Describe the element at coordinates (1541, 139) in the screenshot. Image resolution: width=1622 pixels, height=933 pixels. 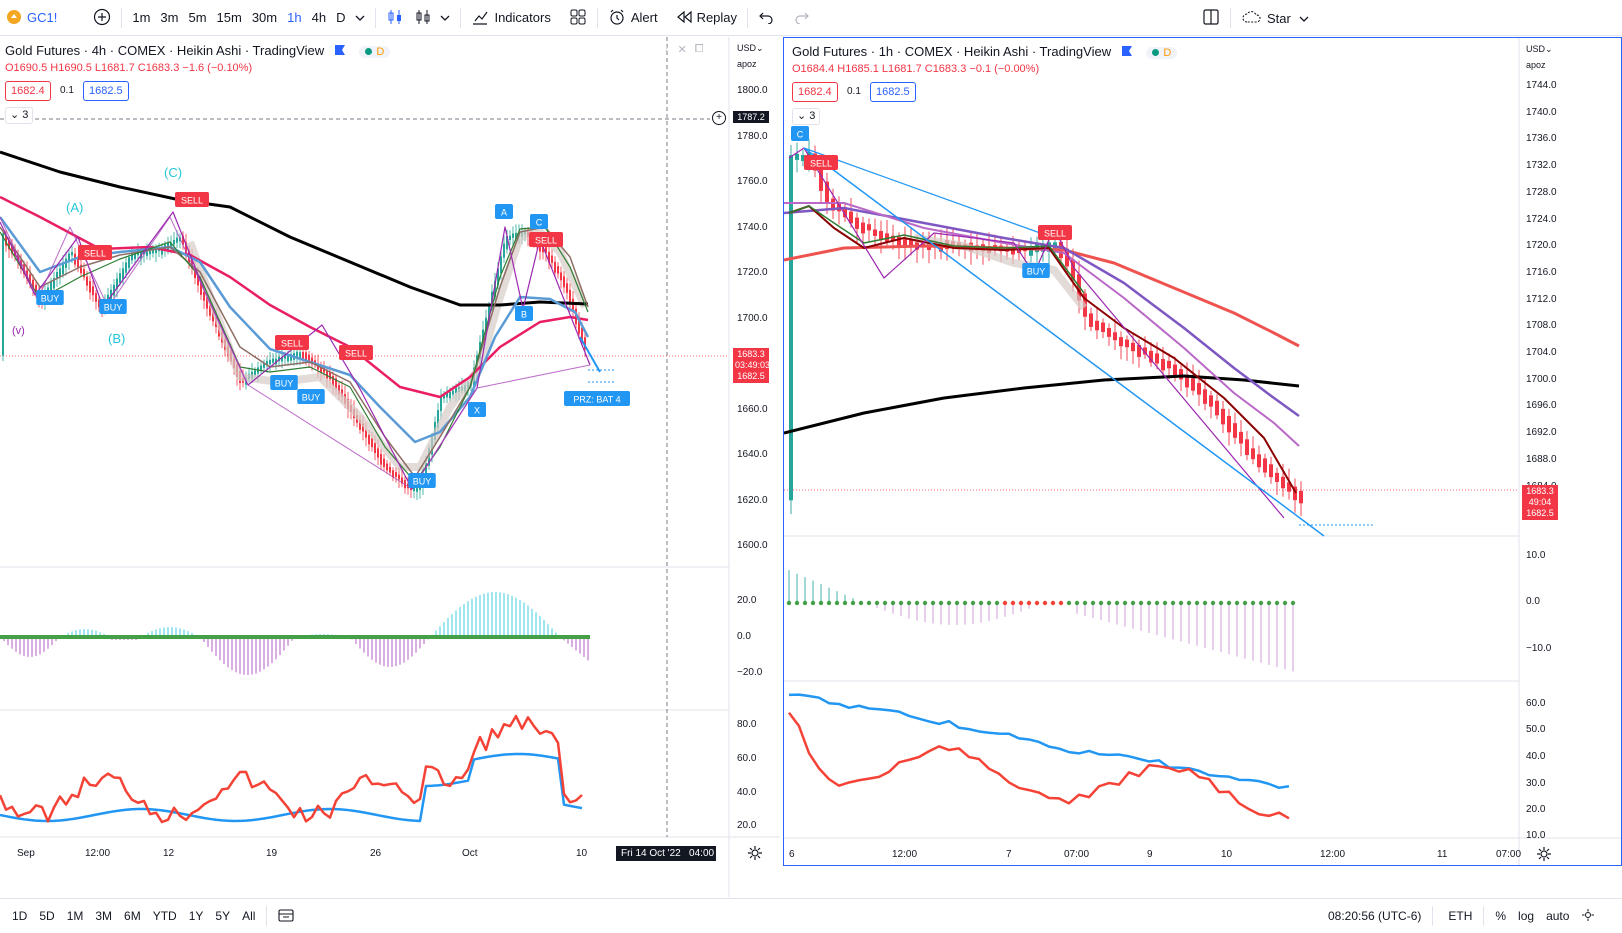
I see `price-tick-label: 1736.0` at that location.